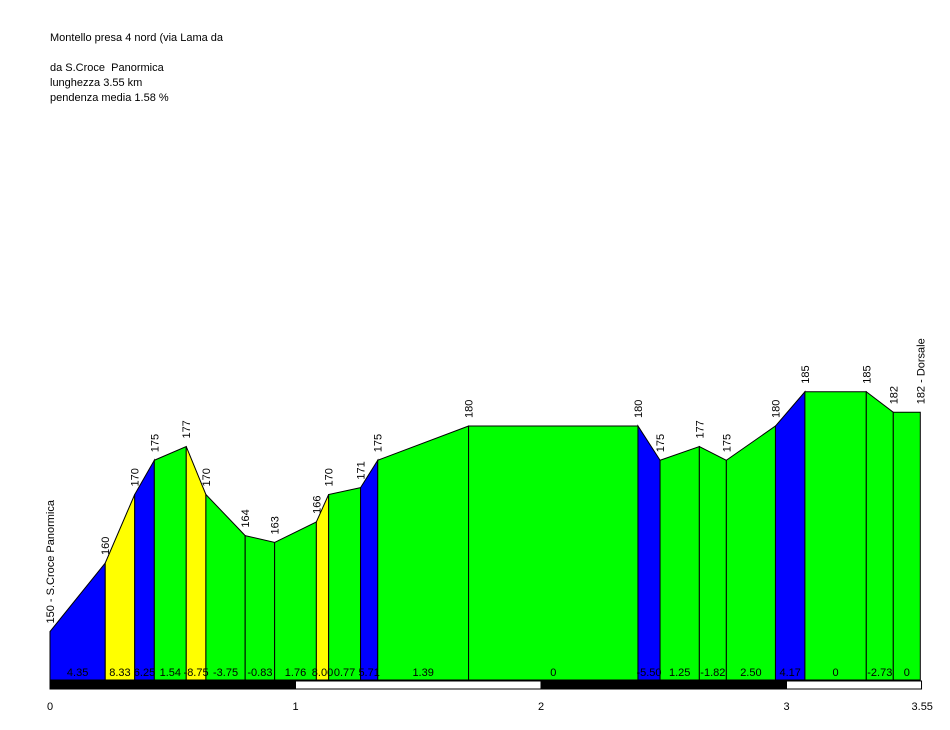 This screenshot has height=730, width=950. Describe the element at coordinates (119, 673) in the screenshot. I see `gradient-label: 8.33` at that location.